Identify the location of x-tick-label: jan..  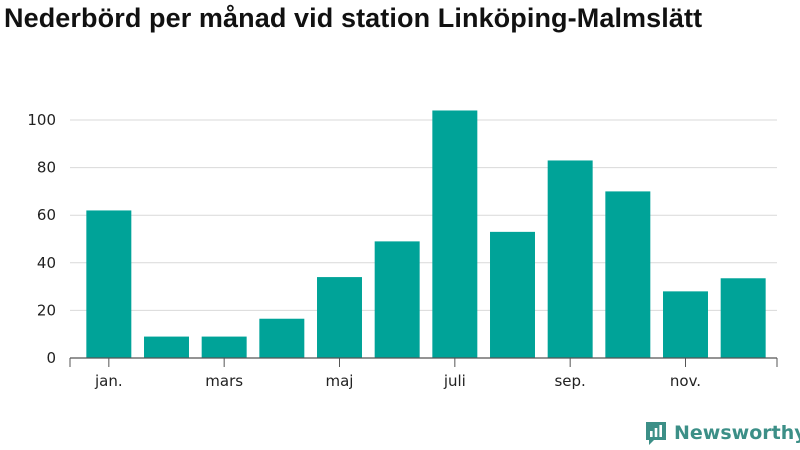
(108, 381).